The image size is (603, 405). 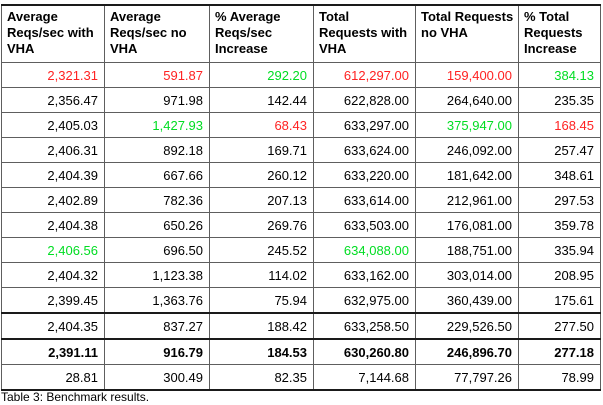 What do you see at coordinates (157, 326) in the screenshot?
I see `table-cell: 837.27` at bounding box center [157, 326].